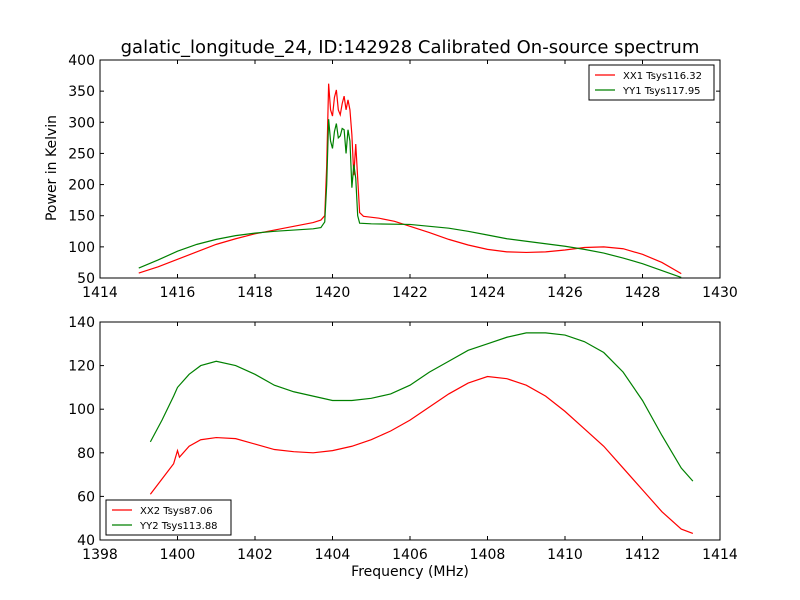 The height and width of the screenshot is (600, 800). Describe the element at coordinates (100, 555) in the screenshot. I see `x-tick-label: 1398` at that location.